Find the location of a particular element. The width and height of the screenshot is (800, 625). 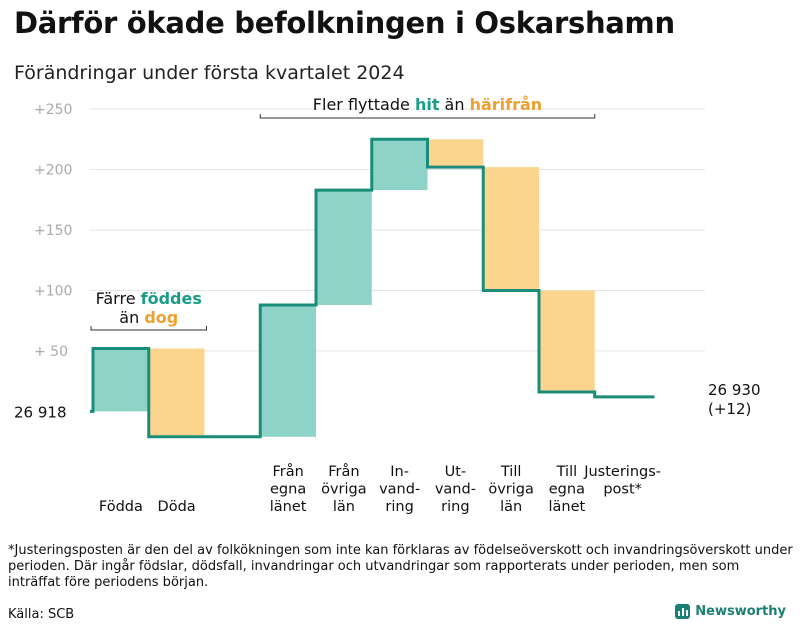

category-label: Födda is located at coordinates (121, 507).